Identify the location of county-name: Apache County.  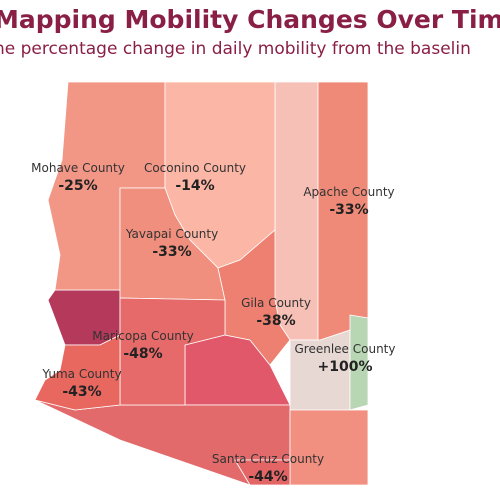
(348, 192).